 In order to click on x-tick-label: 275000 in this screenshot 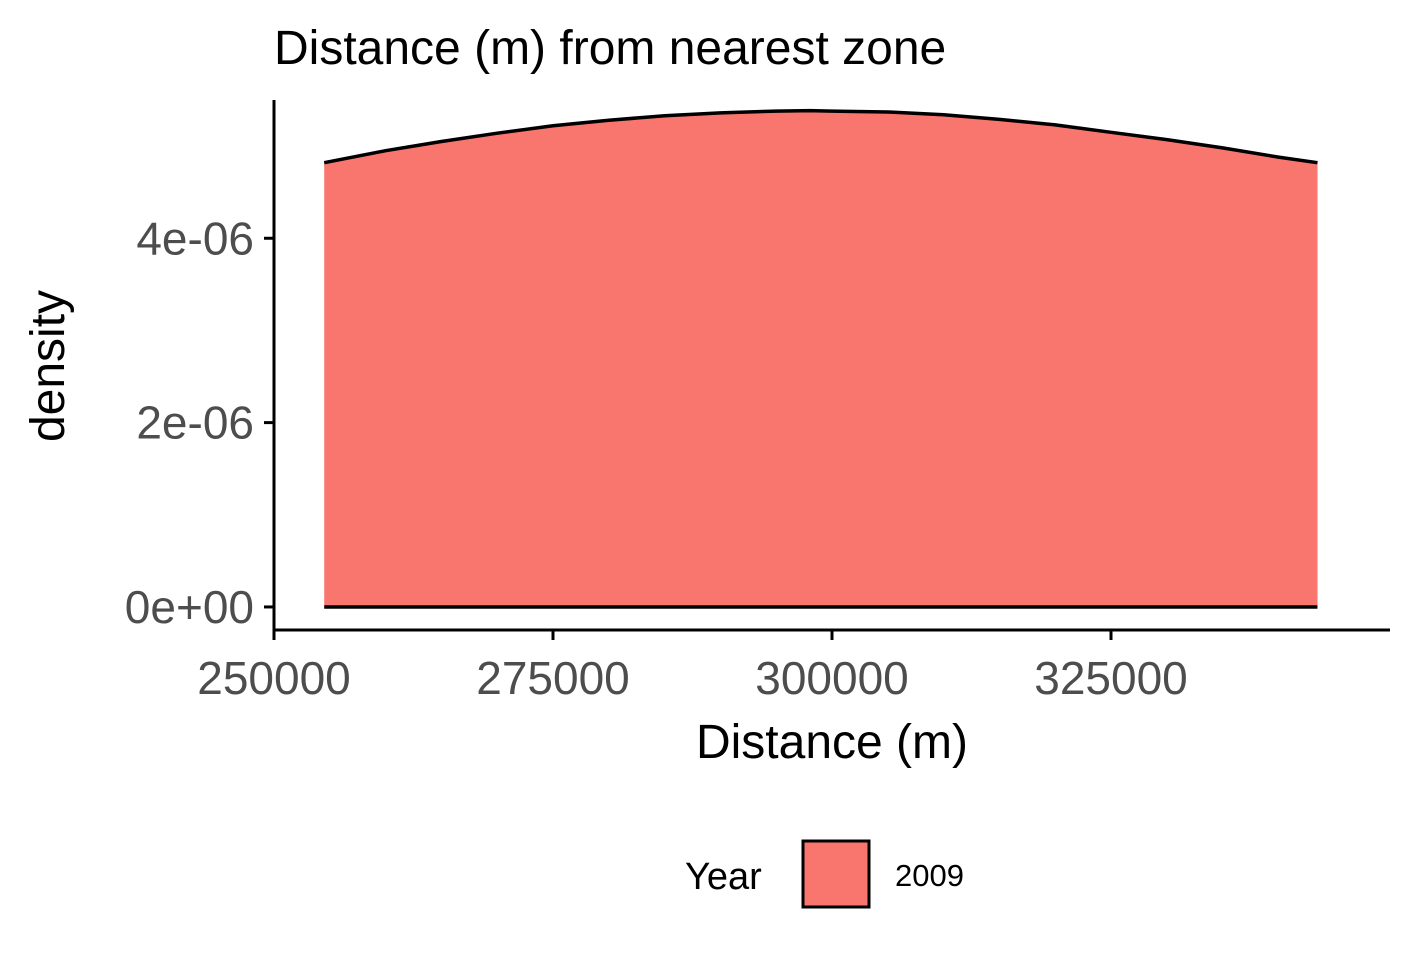, I will do `click(553, 678)`.